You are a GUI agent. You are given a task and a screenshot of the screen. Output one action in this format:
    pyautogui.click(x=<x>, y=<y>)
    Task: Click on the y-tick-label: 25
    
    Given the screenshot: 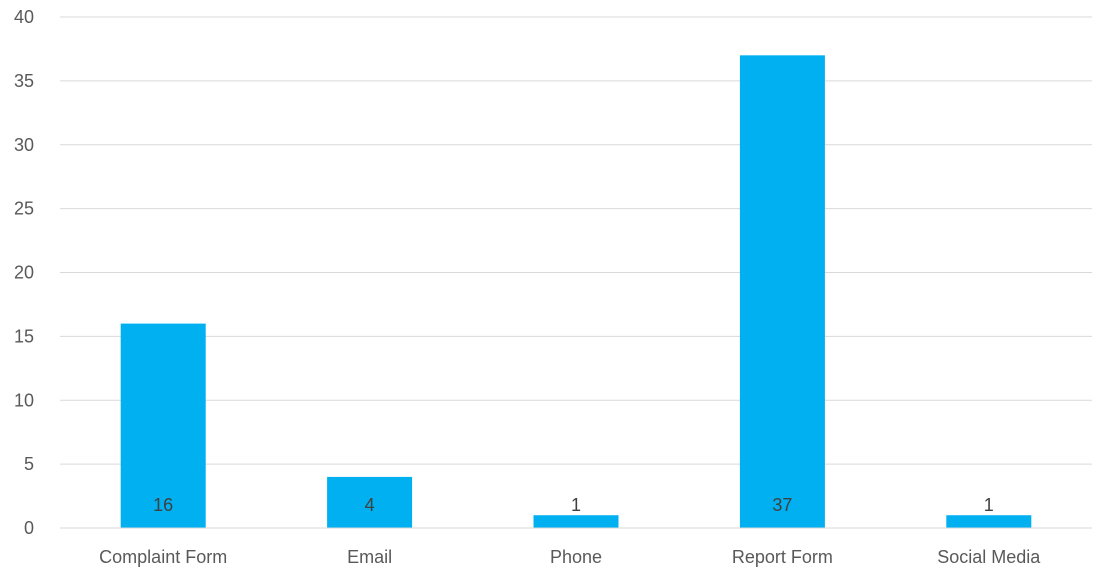 What is the action you would take?
    pyautogui.click(x=24, y=209)
    